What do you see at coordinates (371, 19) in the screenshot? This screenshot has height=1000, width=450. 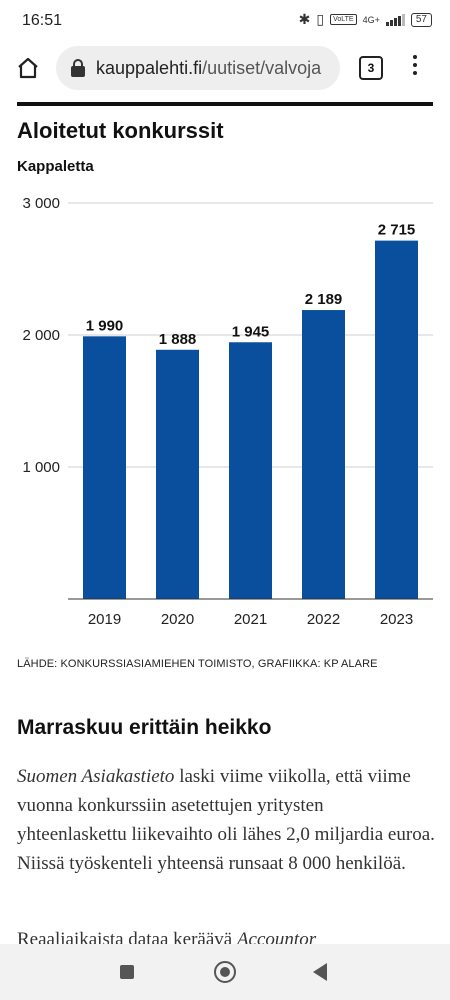 I see `network-type: 4G+` at bounding box center [371, 19].